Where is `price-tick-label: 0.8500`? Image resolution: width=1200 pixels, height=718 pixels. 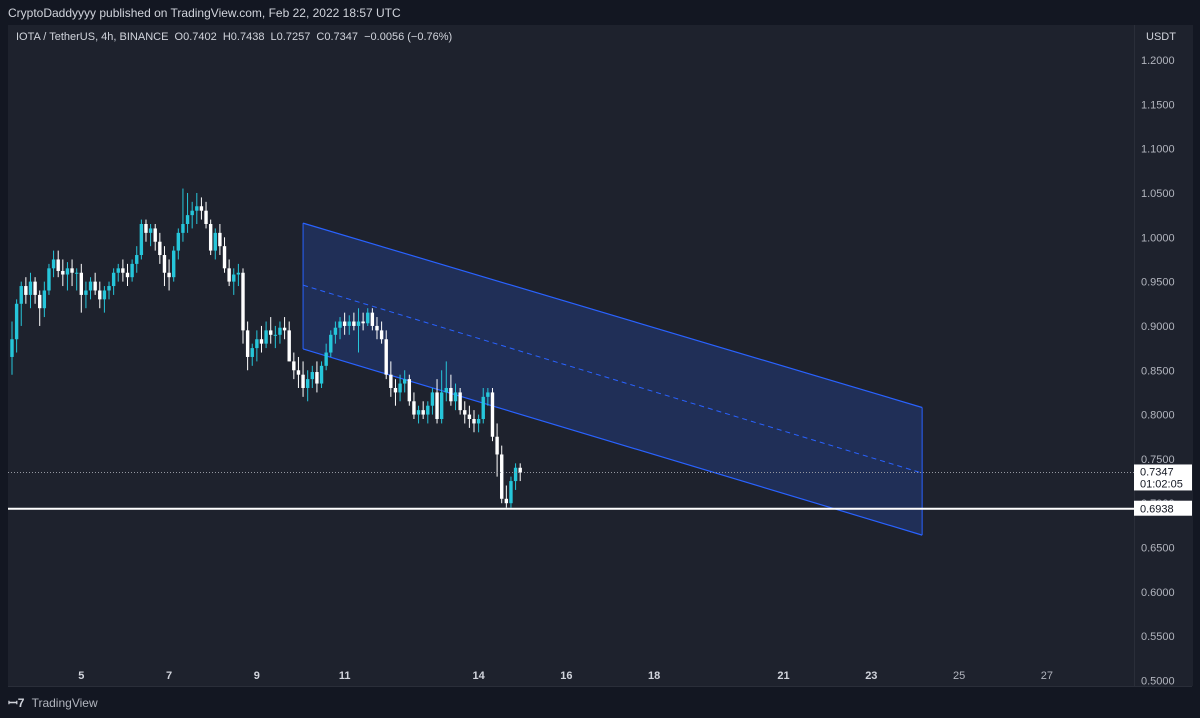 price-tick-label: 0.8500 is located at coordinates (1158, 371).